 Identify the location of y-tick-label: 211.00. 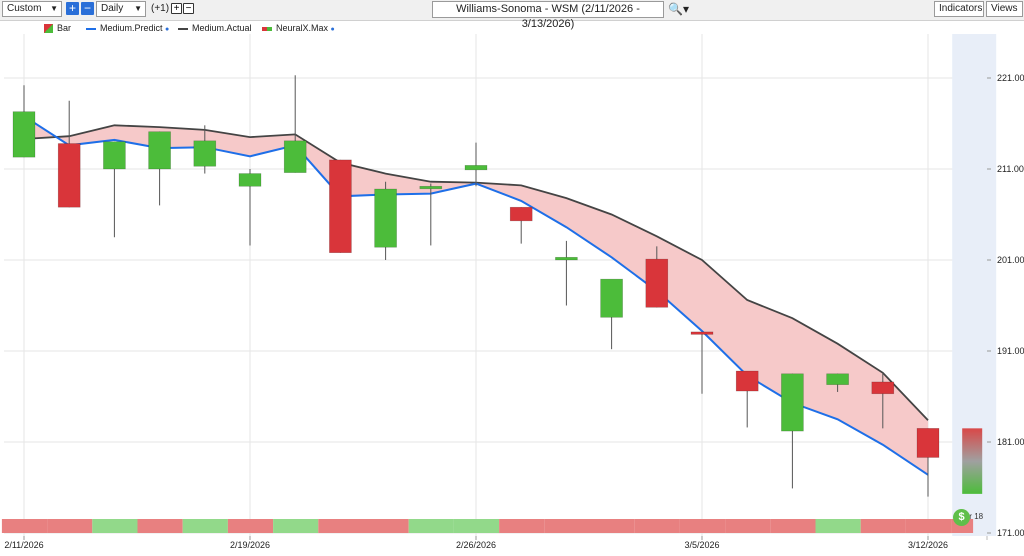
(1010, 169).